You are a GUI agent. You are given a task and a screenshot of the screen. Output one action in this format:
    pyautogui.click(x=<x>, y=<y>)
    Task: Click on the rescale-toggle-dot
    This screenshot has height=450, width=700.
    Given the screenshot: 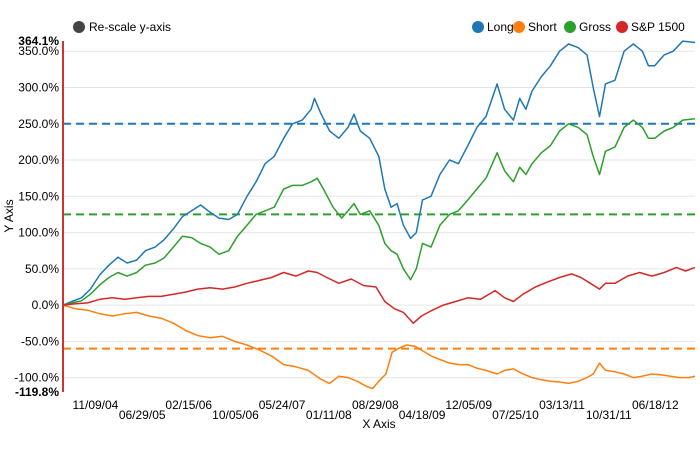 What is the action you would take?
    pyautogui.click(x=79, y=27)
    